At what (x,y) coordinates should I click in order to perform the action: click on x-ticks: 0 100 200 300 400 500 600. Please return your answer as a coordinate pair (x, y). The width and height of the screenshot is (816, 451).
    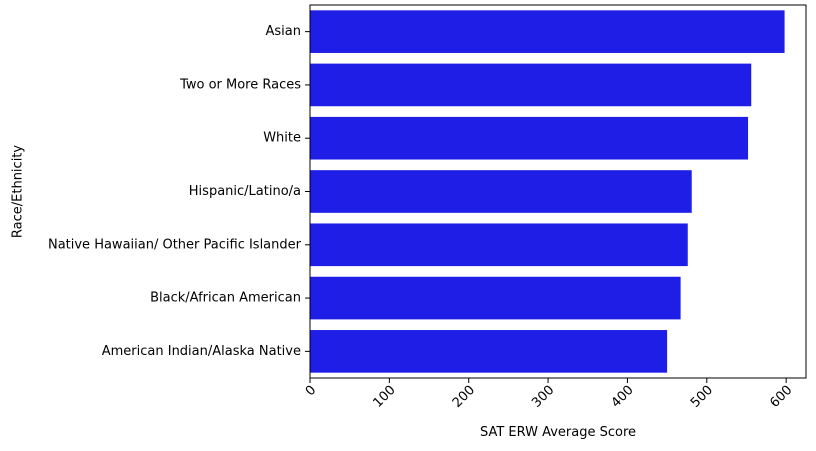
    Looking at the image, I should click on (549, 394).